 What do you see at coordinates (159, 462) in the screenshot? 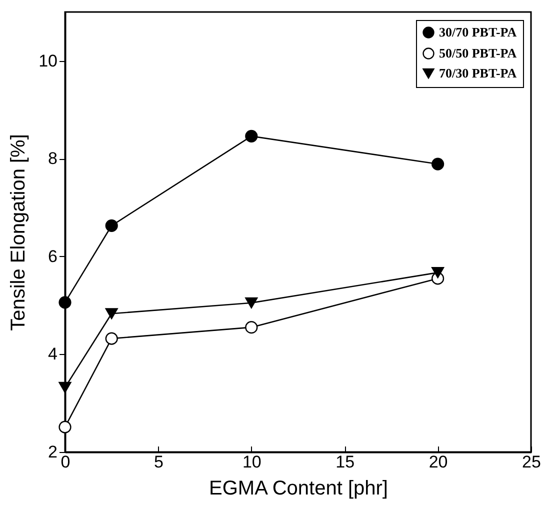
I see `x-tick-label: 5` at bounding box center [159, 462].